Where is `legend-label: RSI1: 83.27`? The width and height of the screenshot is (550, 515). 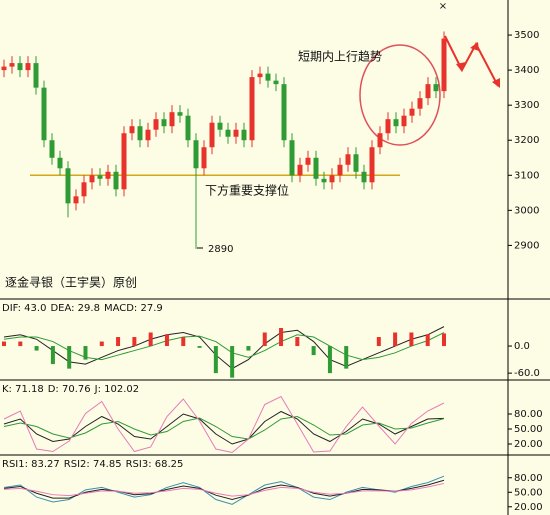
legend-label: RSI1: 83.27 is located at coordinates (31, 464).